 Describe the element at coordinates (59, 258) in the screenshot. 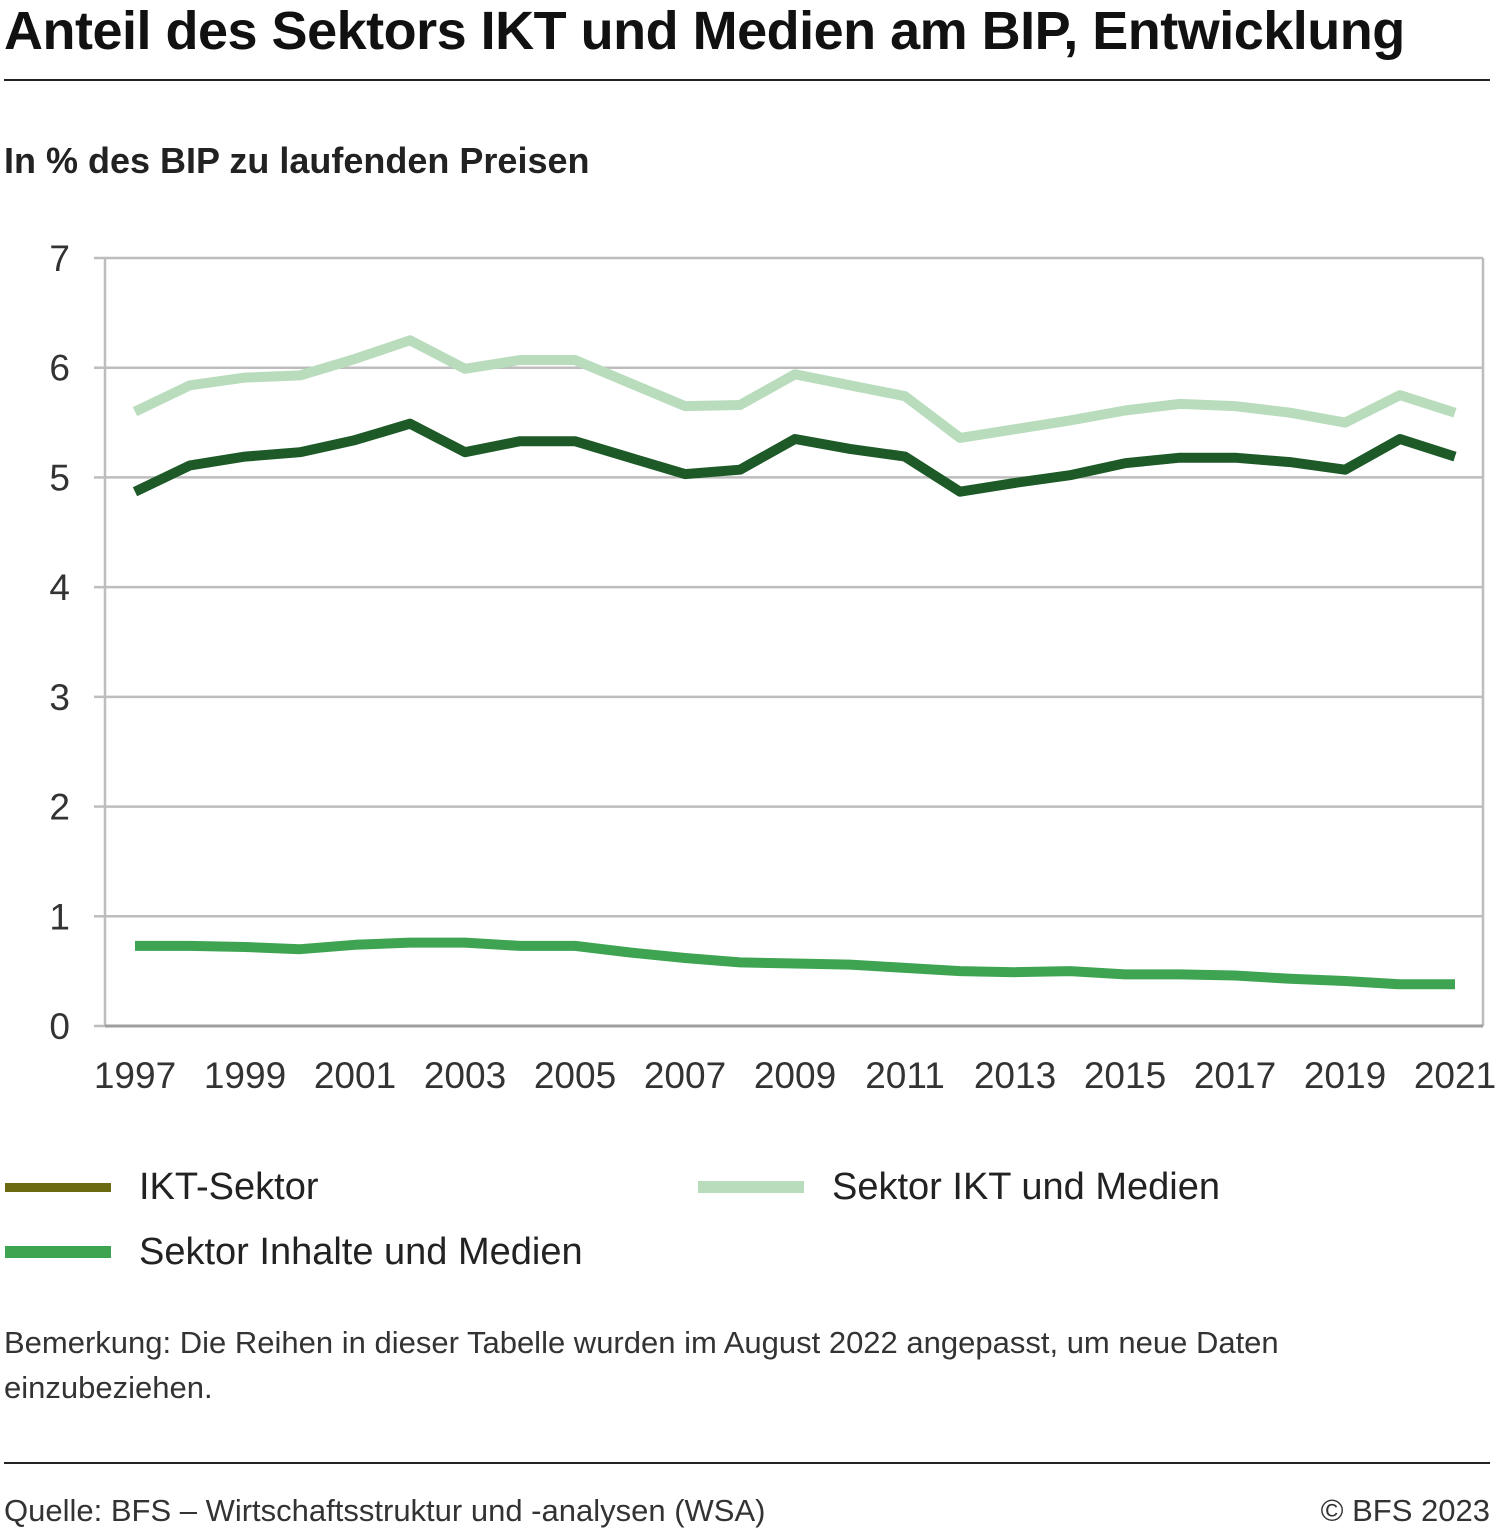

I see `y-tick-label-7: 7` at that location.